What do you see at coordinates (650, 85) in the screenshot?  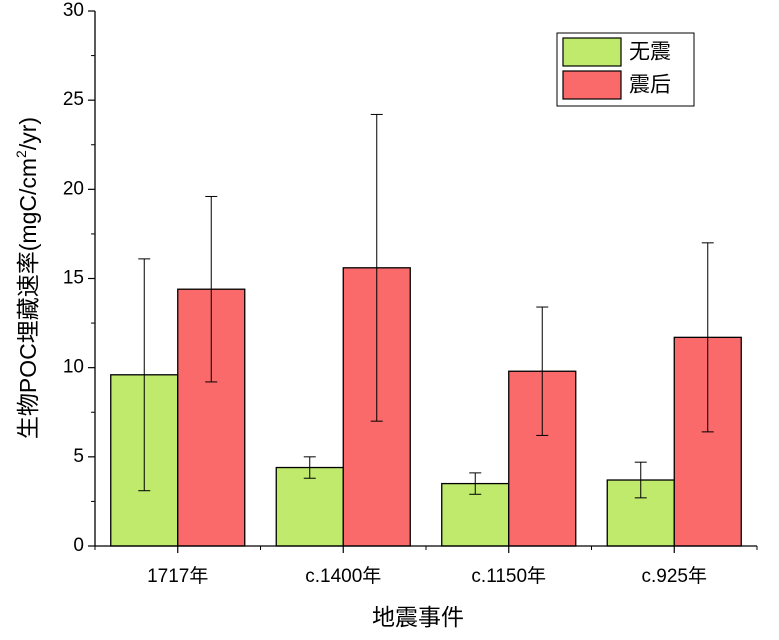 I see `legend-label-1: 震后` at bounding box center [650, 85].